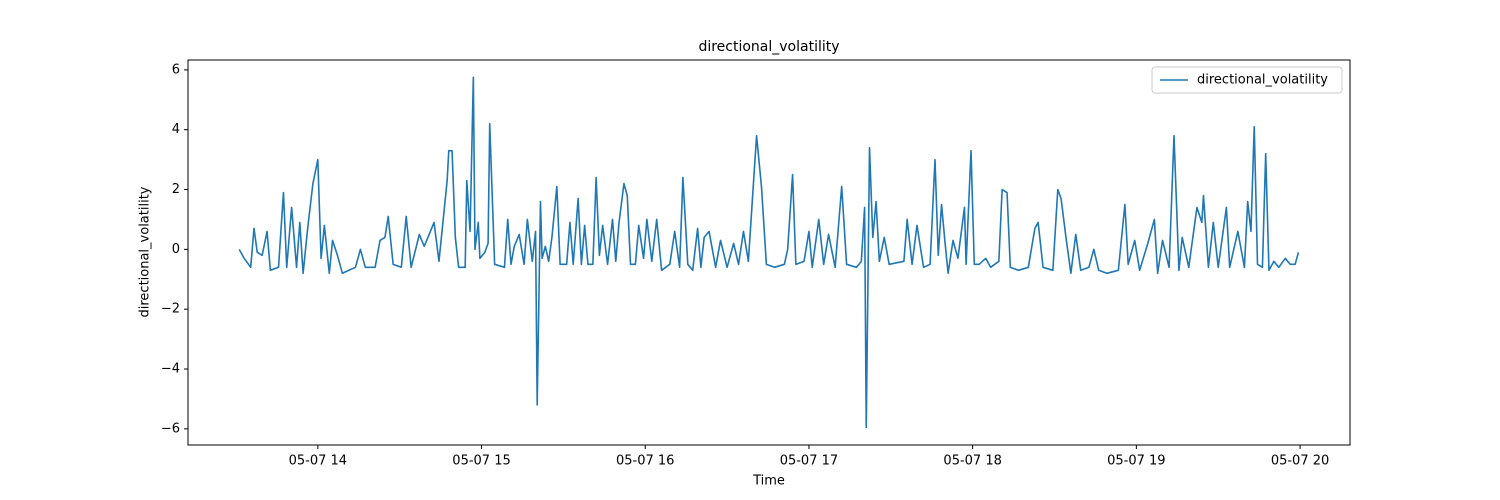  I want to click on chart-title: directional_volatility, so click(768, 47).